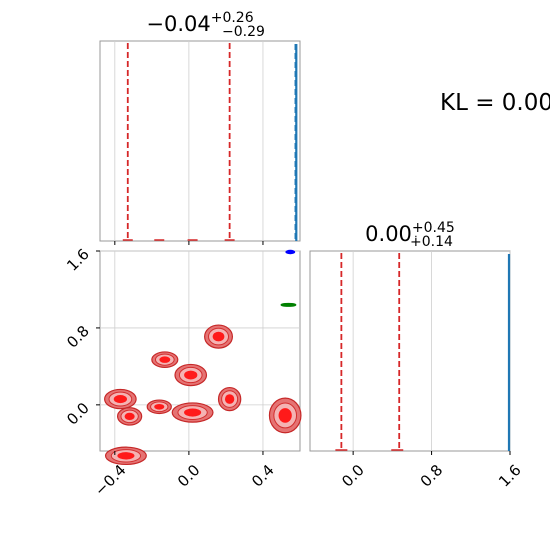  Describe the element at coordinates (388, 234) in the screenshot. I see `title-value: 0.00` at that location.